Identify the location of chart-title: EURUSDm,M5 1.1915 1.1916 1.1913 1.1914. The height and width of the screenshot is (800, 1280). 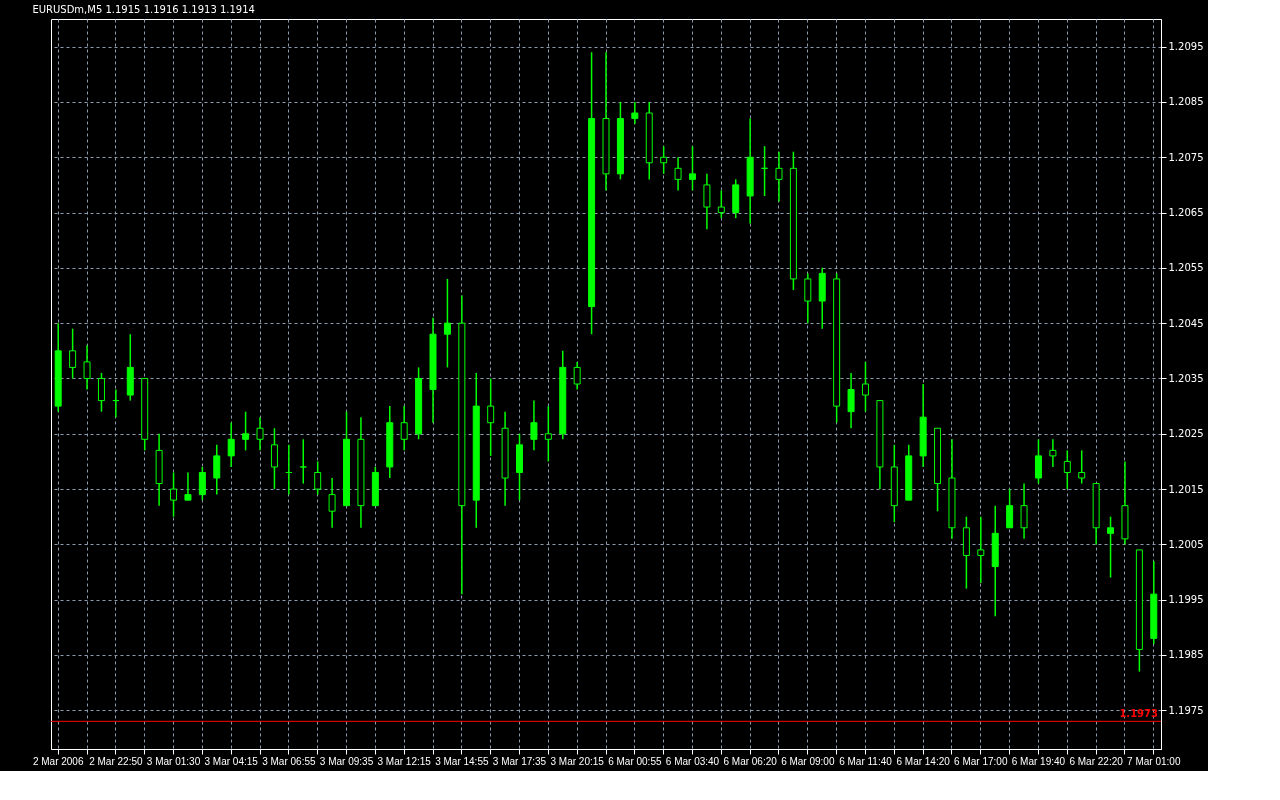
(143, 9).